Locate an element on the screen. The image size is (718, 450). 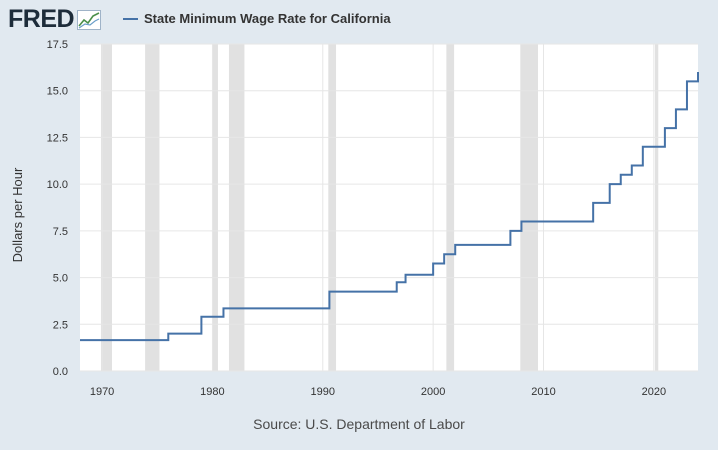
legend-label: State Minimum Wage Rate for California is located at coordinates (267, 18).